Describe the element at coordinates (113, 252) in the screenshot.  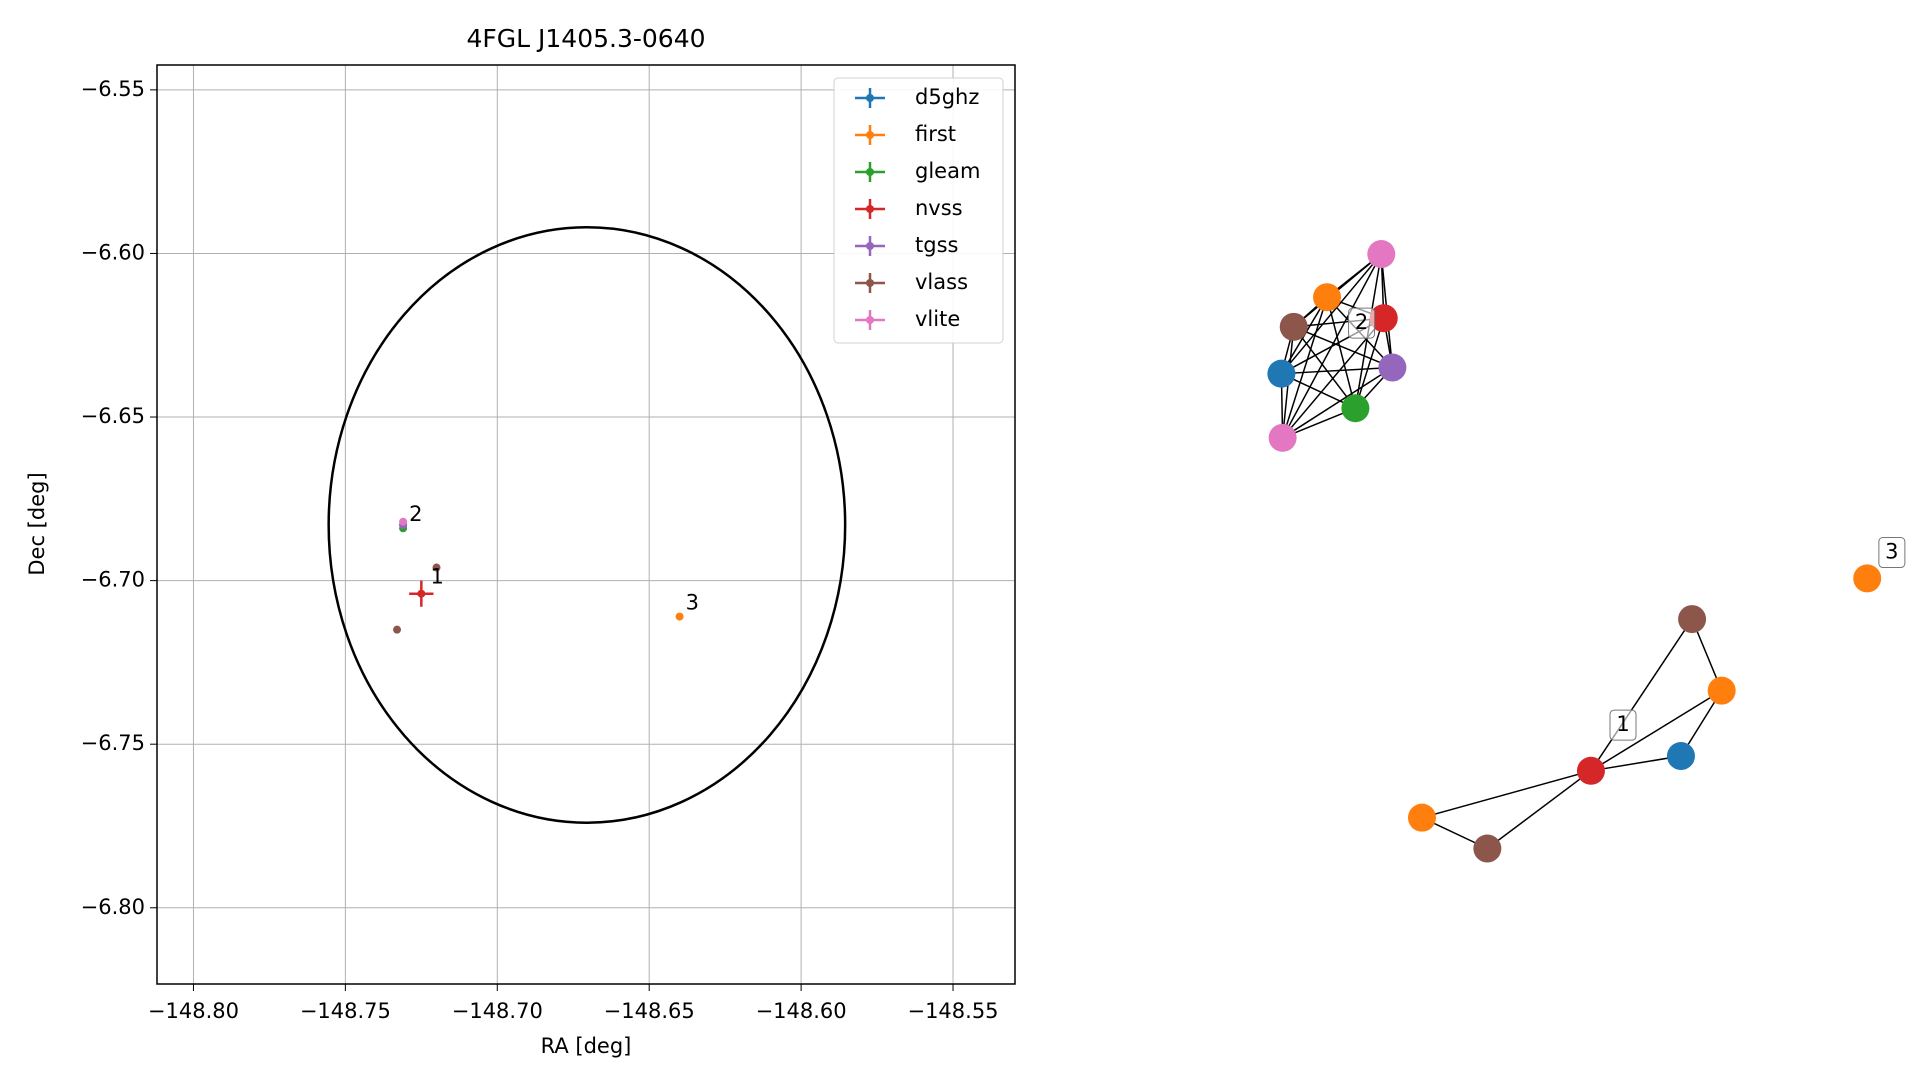
I see `y-tick-label: −6.60` at that location.